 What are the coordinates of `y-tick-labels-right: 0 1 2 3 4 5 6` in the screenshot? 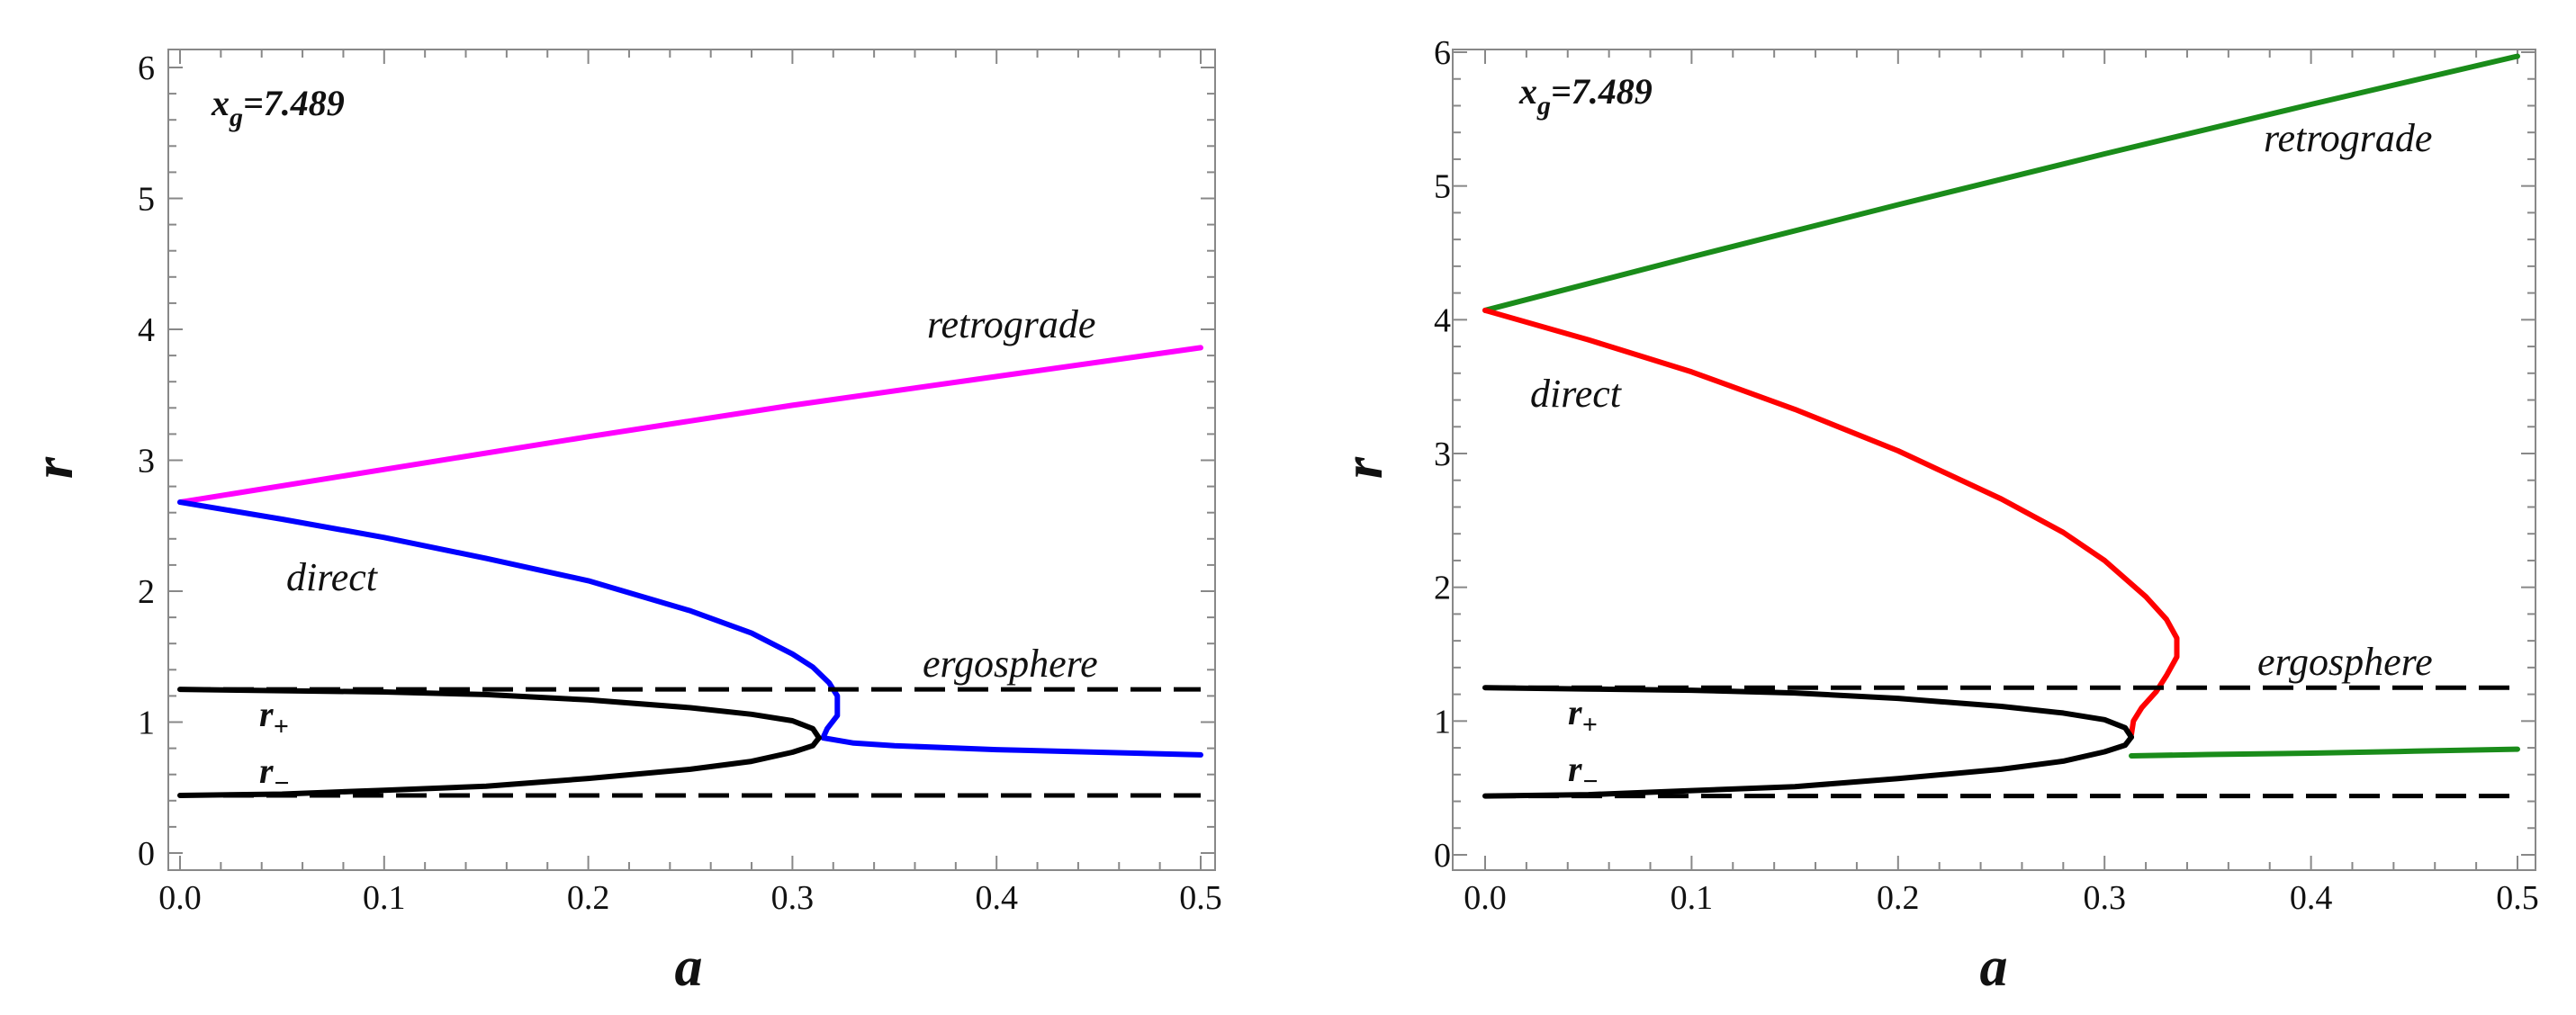 It's located at (1442, 454).